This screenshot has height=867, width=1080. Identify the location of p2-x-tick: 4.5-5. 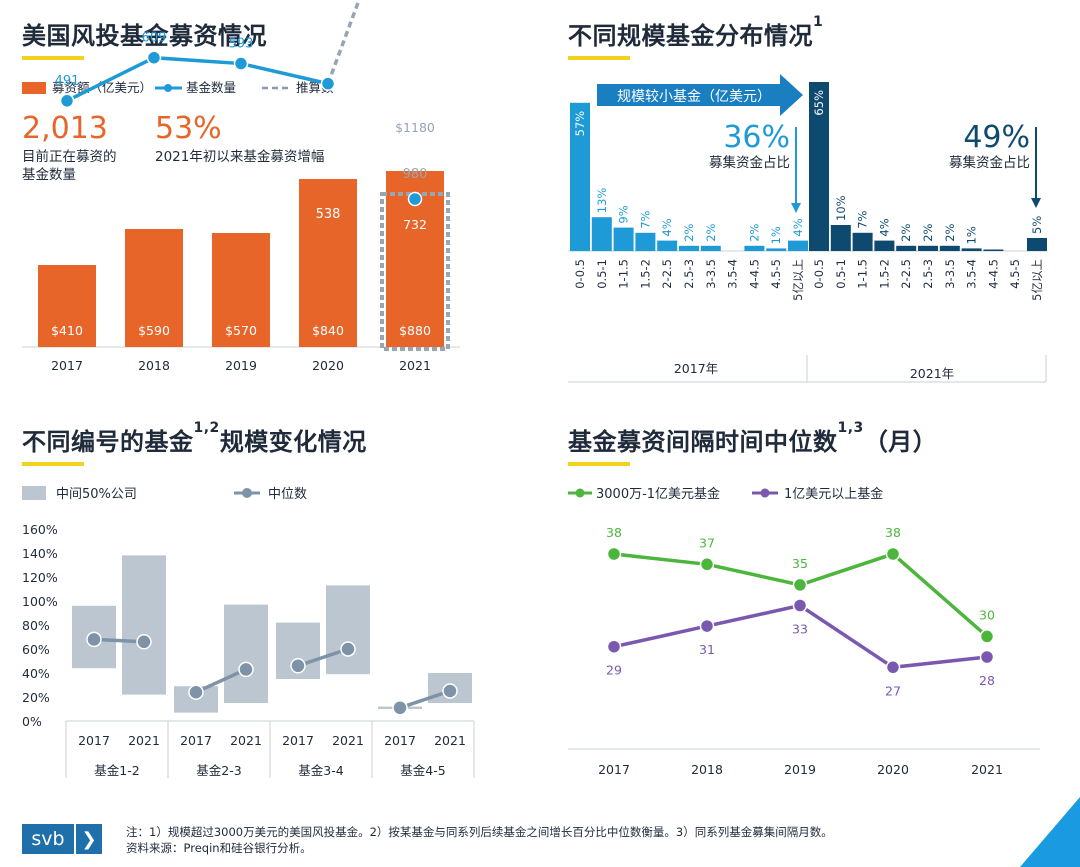
(1015, 274).